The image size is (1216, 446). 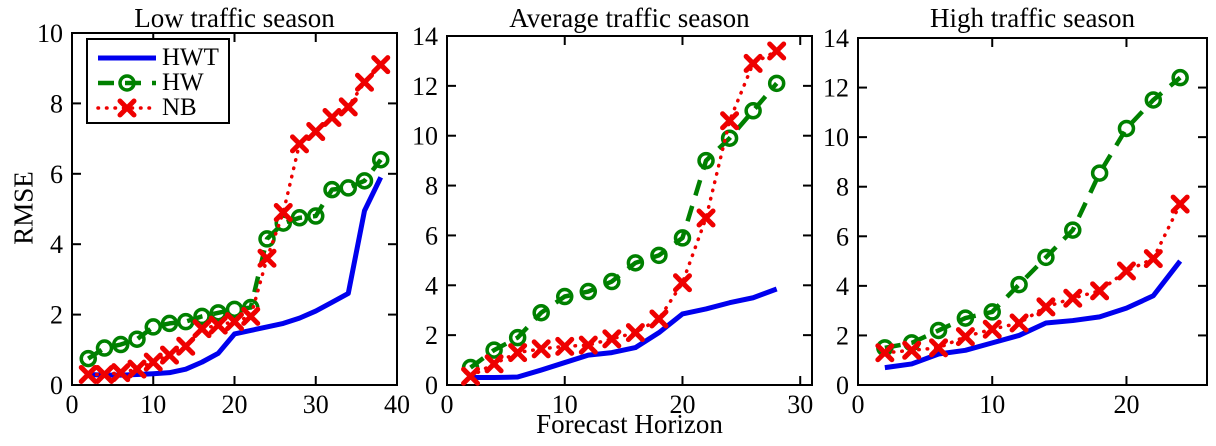 I want to click on legend-label-hwt: HWT, so click(x=190, y=57).